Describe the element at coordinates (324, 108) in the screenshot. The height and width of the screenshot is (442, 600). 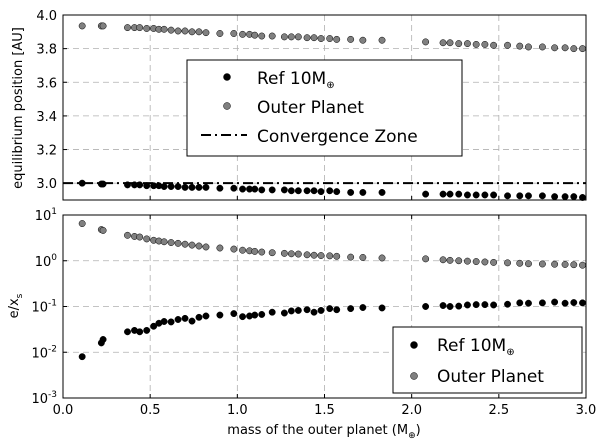
I see `top-legend: Ref 10M⊕ Outer Planet Convergence Zone` at that location.